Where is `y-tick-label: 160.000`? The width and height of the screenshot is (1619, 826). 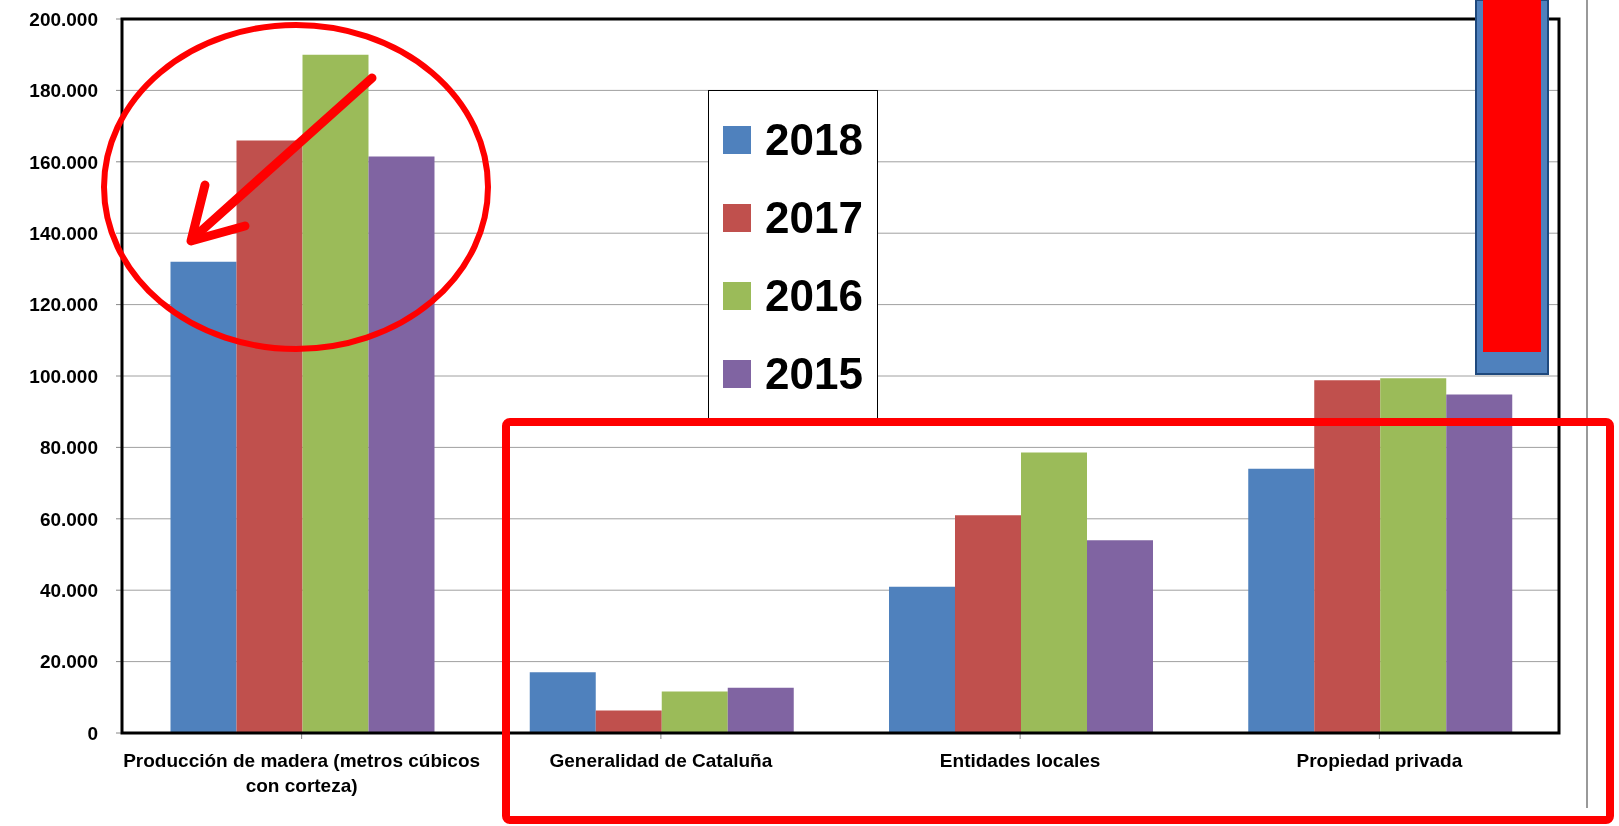 y-tick-label: 160.000 is located at coordinates (63, 162).